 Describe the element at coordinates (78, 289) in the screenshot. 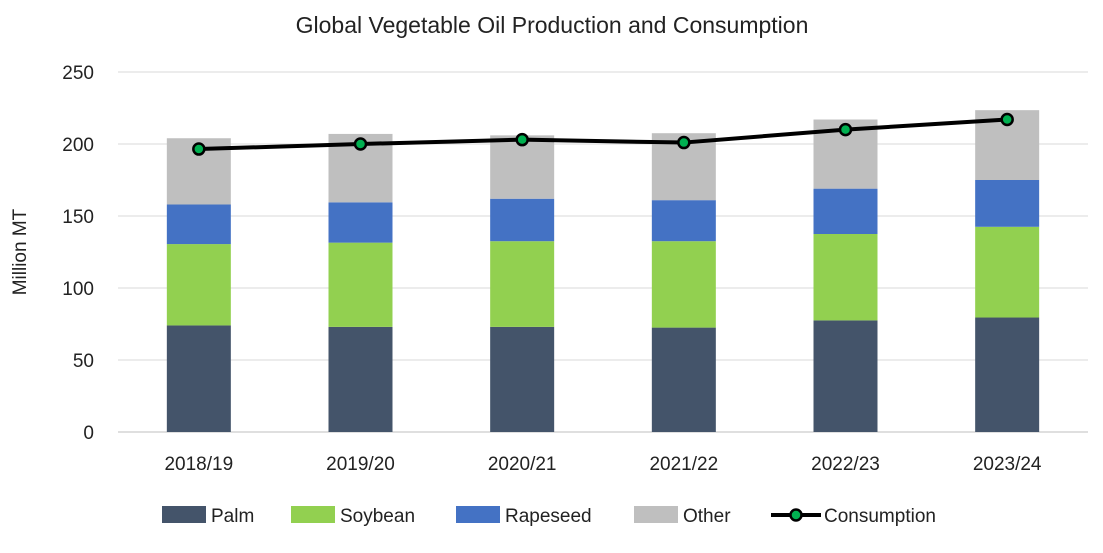

I see `y-tick-label: 100` at that location.